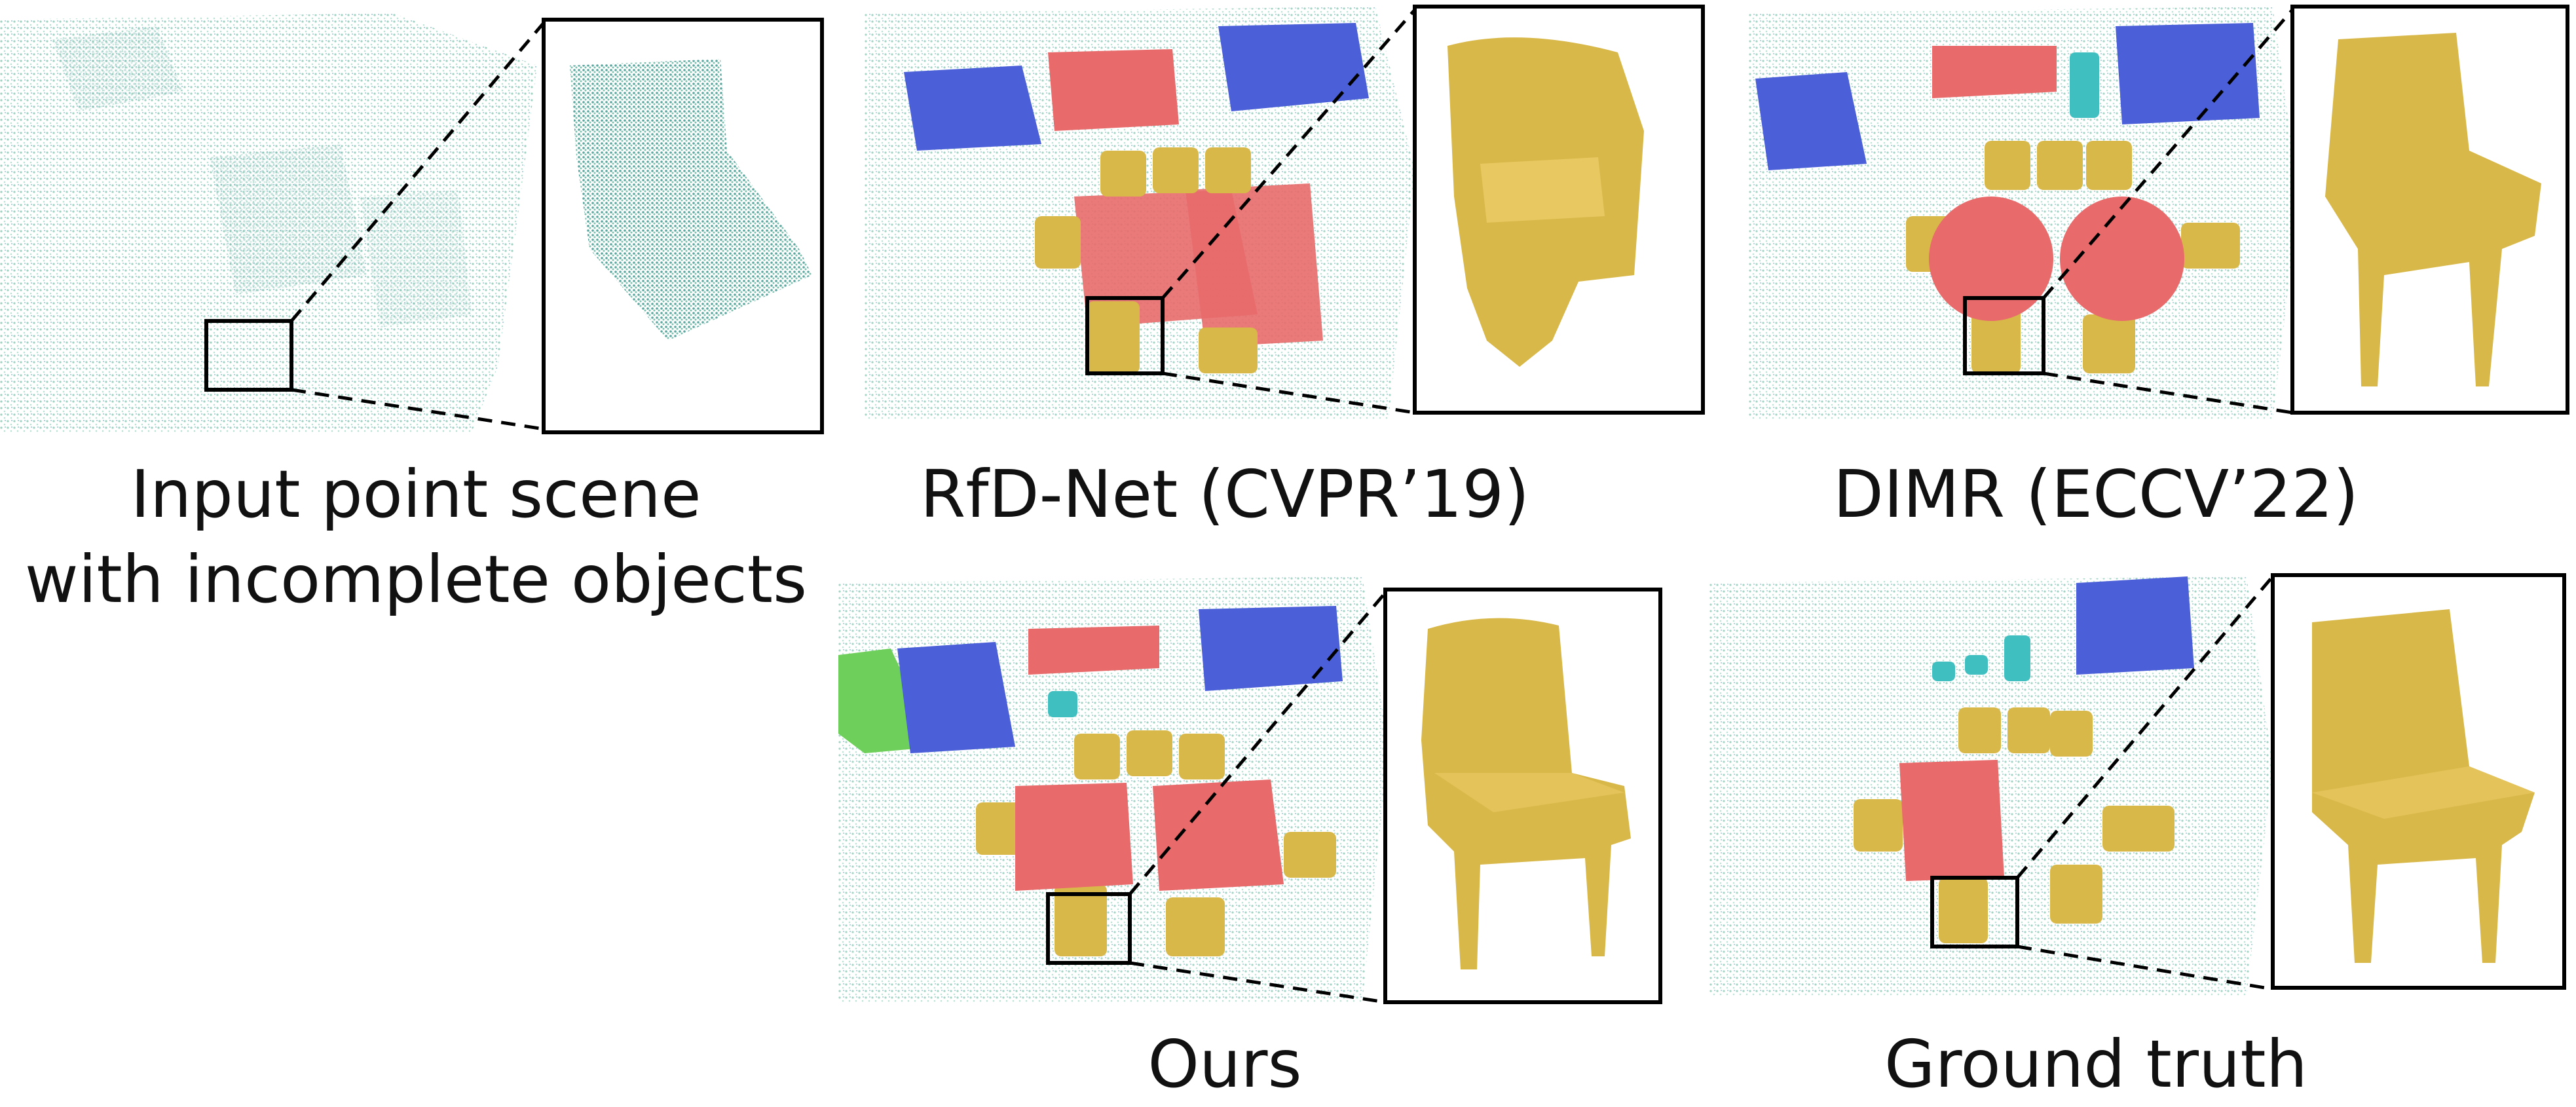 This screenshot has height=1107, width=2576. What do you see at coordinates (2433, 209) in the screenshot?
I see `dimr-chair-mesh` at bounding box center [2433, 209].